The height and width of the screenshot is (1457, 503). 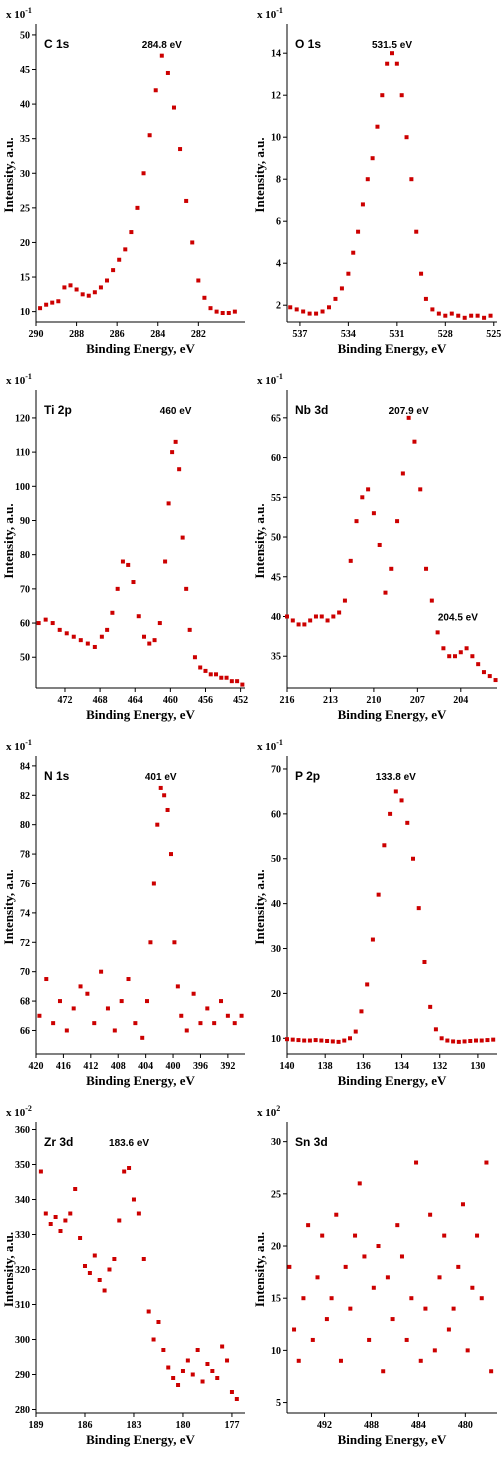 I want to click on y-tick-label: 12, so click(x=276, y=96).